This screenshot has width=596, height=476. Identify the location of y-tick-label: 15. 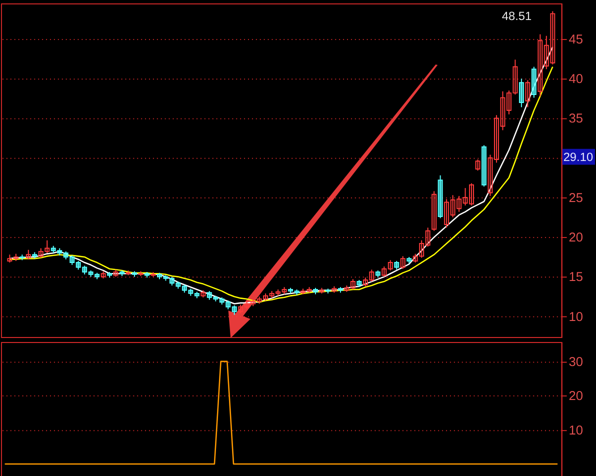
(576, 276).